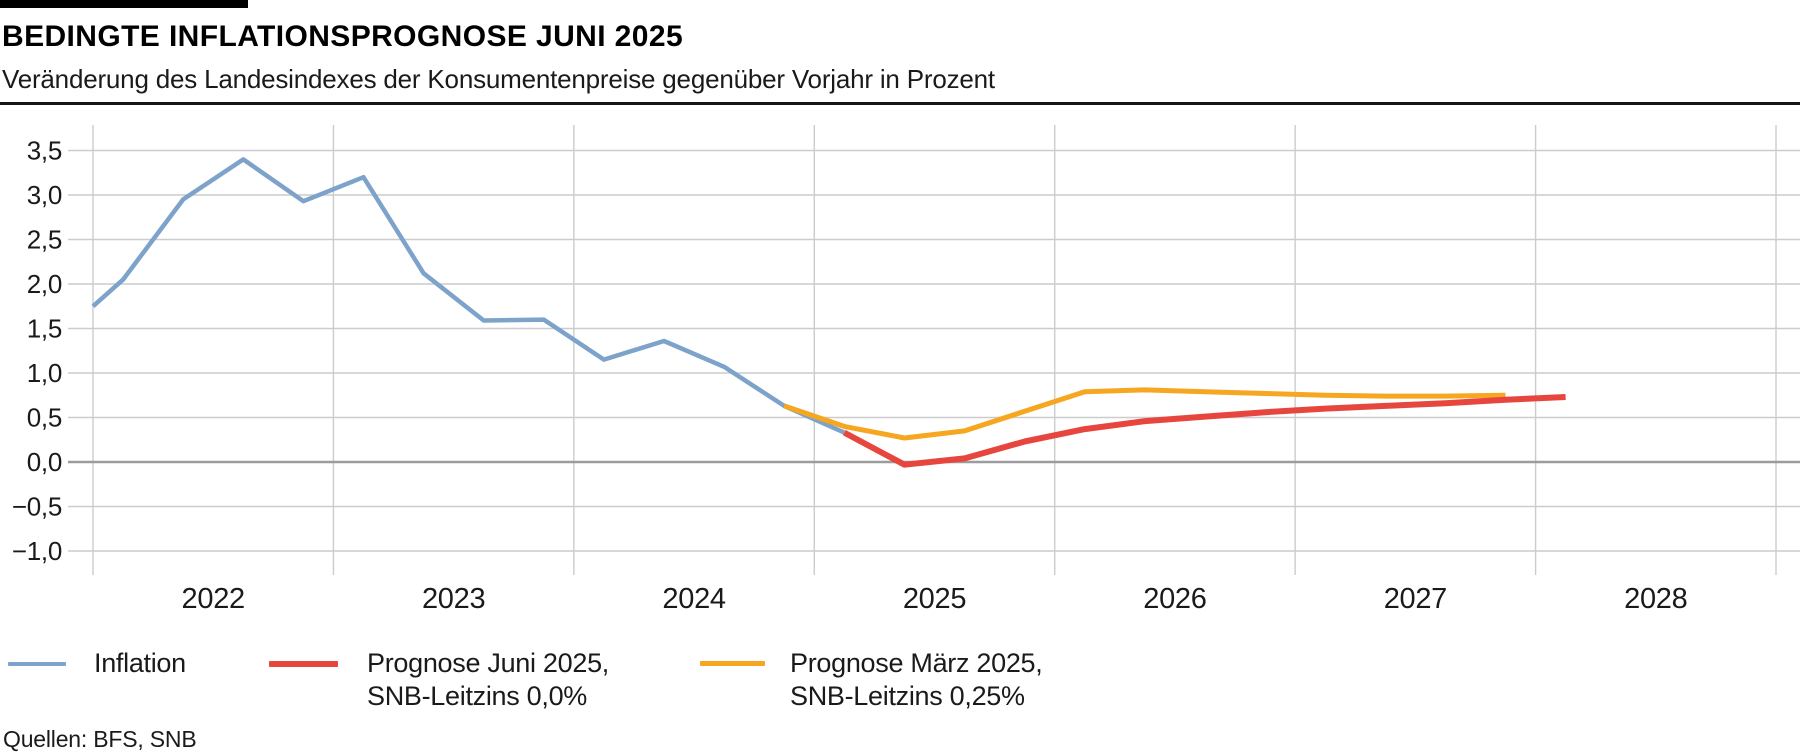  Describe the element at coordinates (37, 664) in the screenshot. I see `inflation-line-swatch` at that location.